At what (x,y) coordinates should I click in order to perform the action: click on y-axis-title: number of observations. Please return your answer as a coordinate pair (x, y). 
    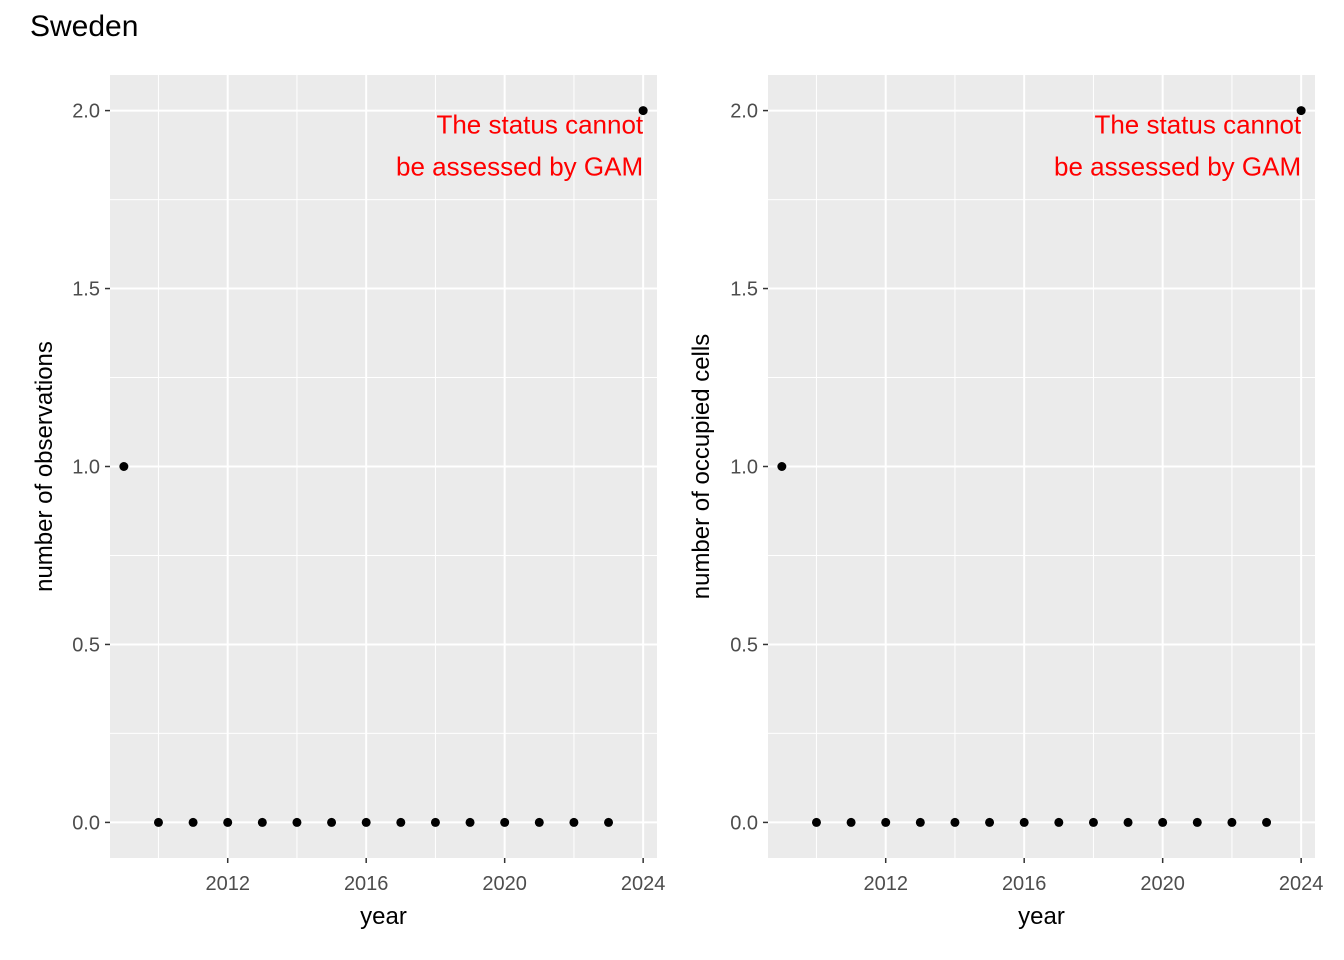
    Looking at the image, I should click on (44, 466).